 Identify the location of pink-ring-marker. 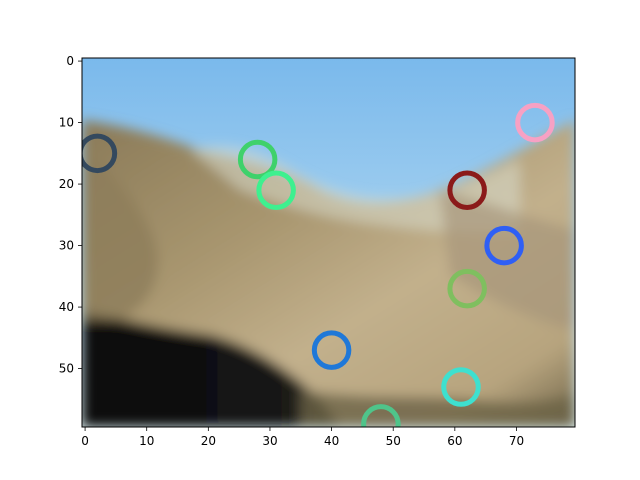
(535, 122).